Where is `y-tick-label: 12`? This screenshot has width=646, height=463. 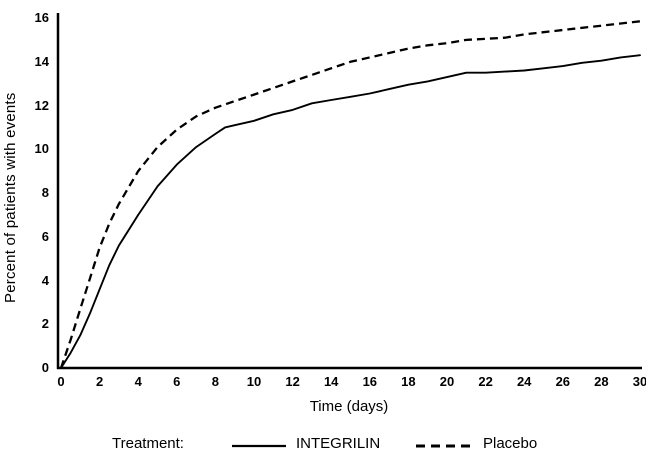
y-tick-label: 12 is located at coordinates (41, 105).